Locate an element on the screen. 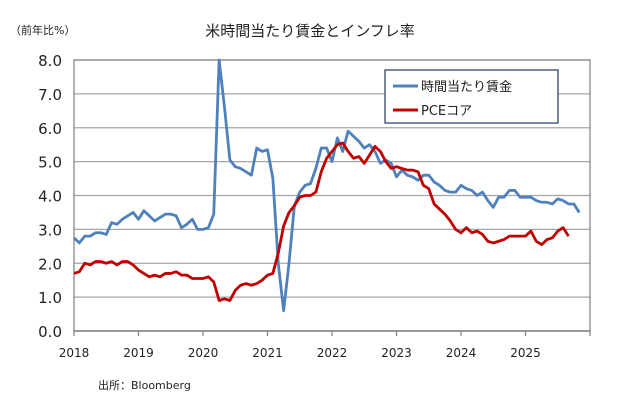  y-tick-label: 4.0 is located at coordinates (50, 197).